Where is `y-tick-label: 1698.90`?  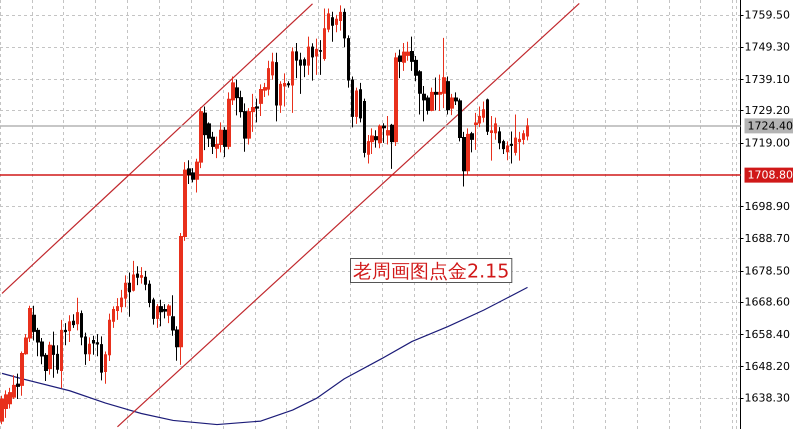 y-tick-label: 1698.90 is located at coordinates (767, 206).